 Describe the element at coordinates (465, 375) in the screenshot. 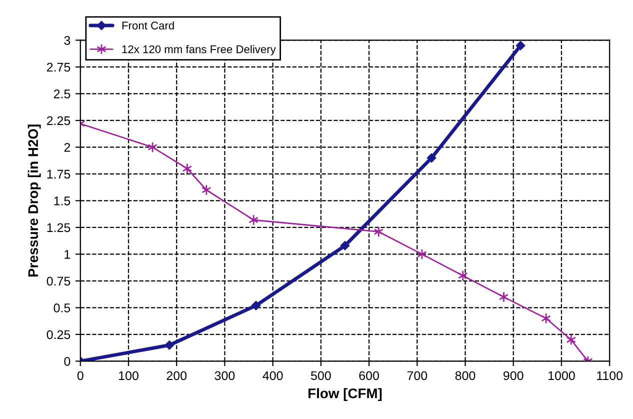

I see `x-tick-label: 800` at that location.